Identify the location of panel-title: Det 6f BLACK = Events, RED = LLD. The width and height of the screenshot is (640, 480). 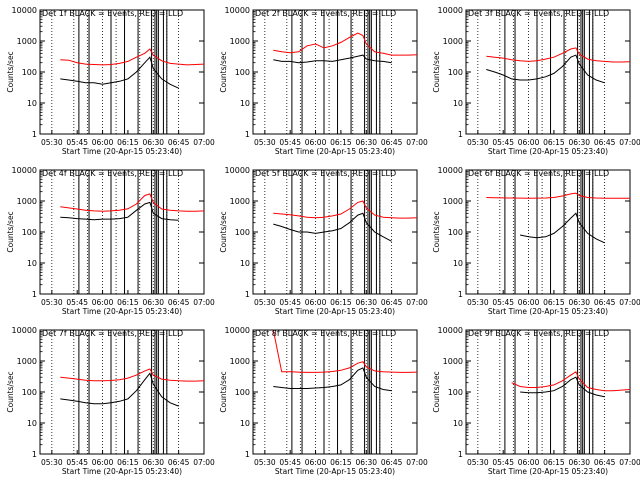
(538, 173).